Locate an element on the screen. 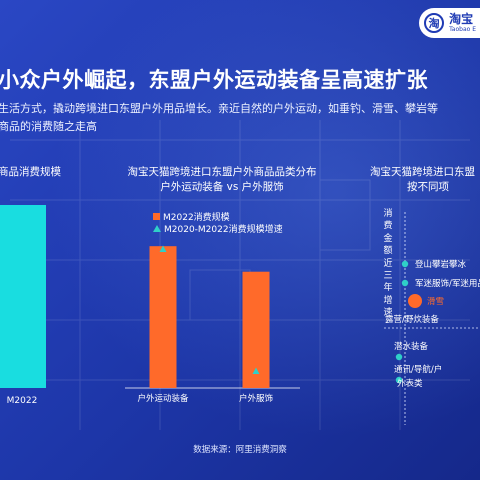 This screenshot has height=480, width=480. chart3-point-label: 通讯/导航/户 is located at coordinates (418, 369).